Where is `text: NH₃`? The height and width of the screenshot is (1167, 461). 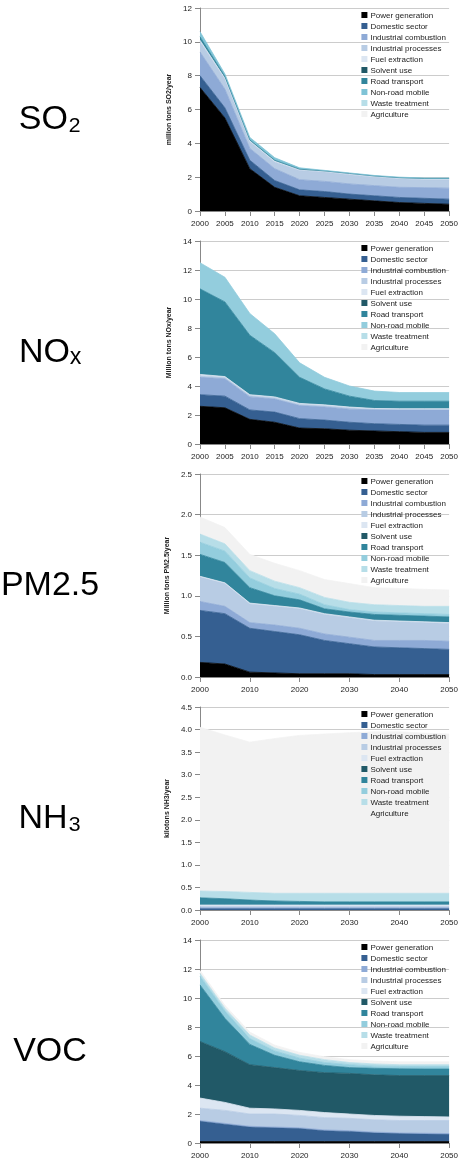
text: NH₃ is located at coordinates (50, 815).